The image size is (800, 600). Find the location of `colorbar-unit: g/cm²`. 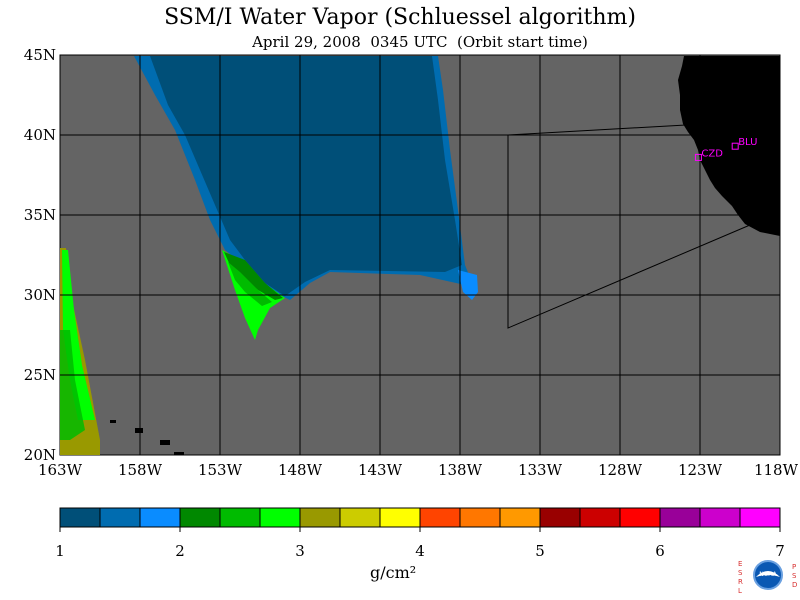

colorbar-unit: g/cm² is located at coordinates (393, 572).